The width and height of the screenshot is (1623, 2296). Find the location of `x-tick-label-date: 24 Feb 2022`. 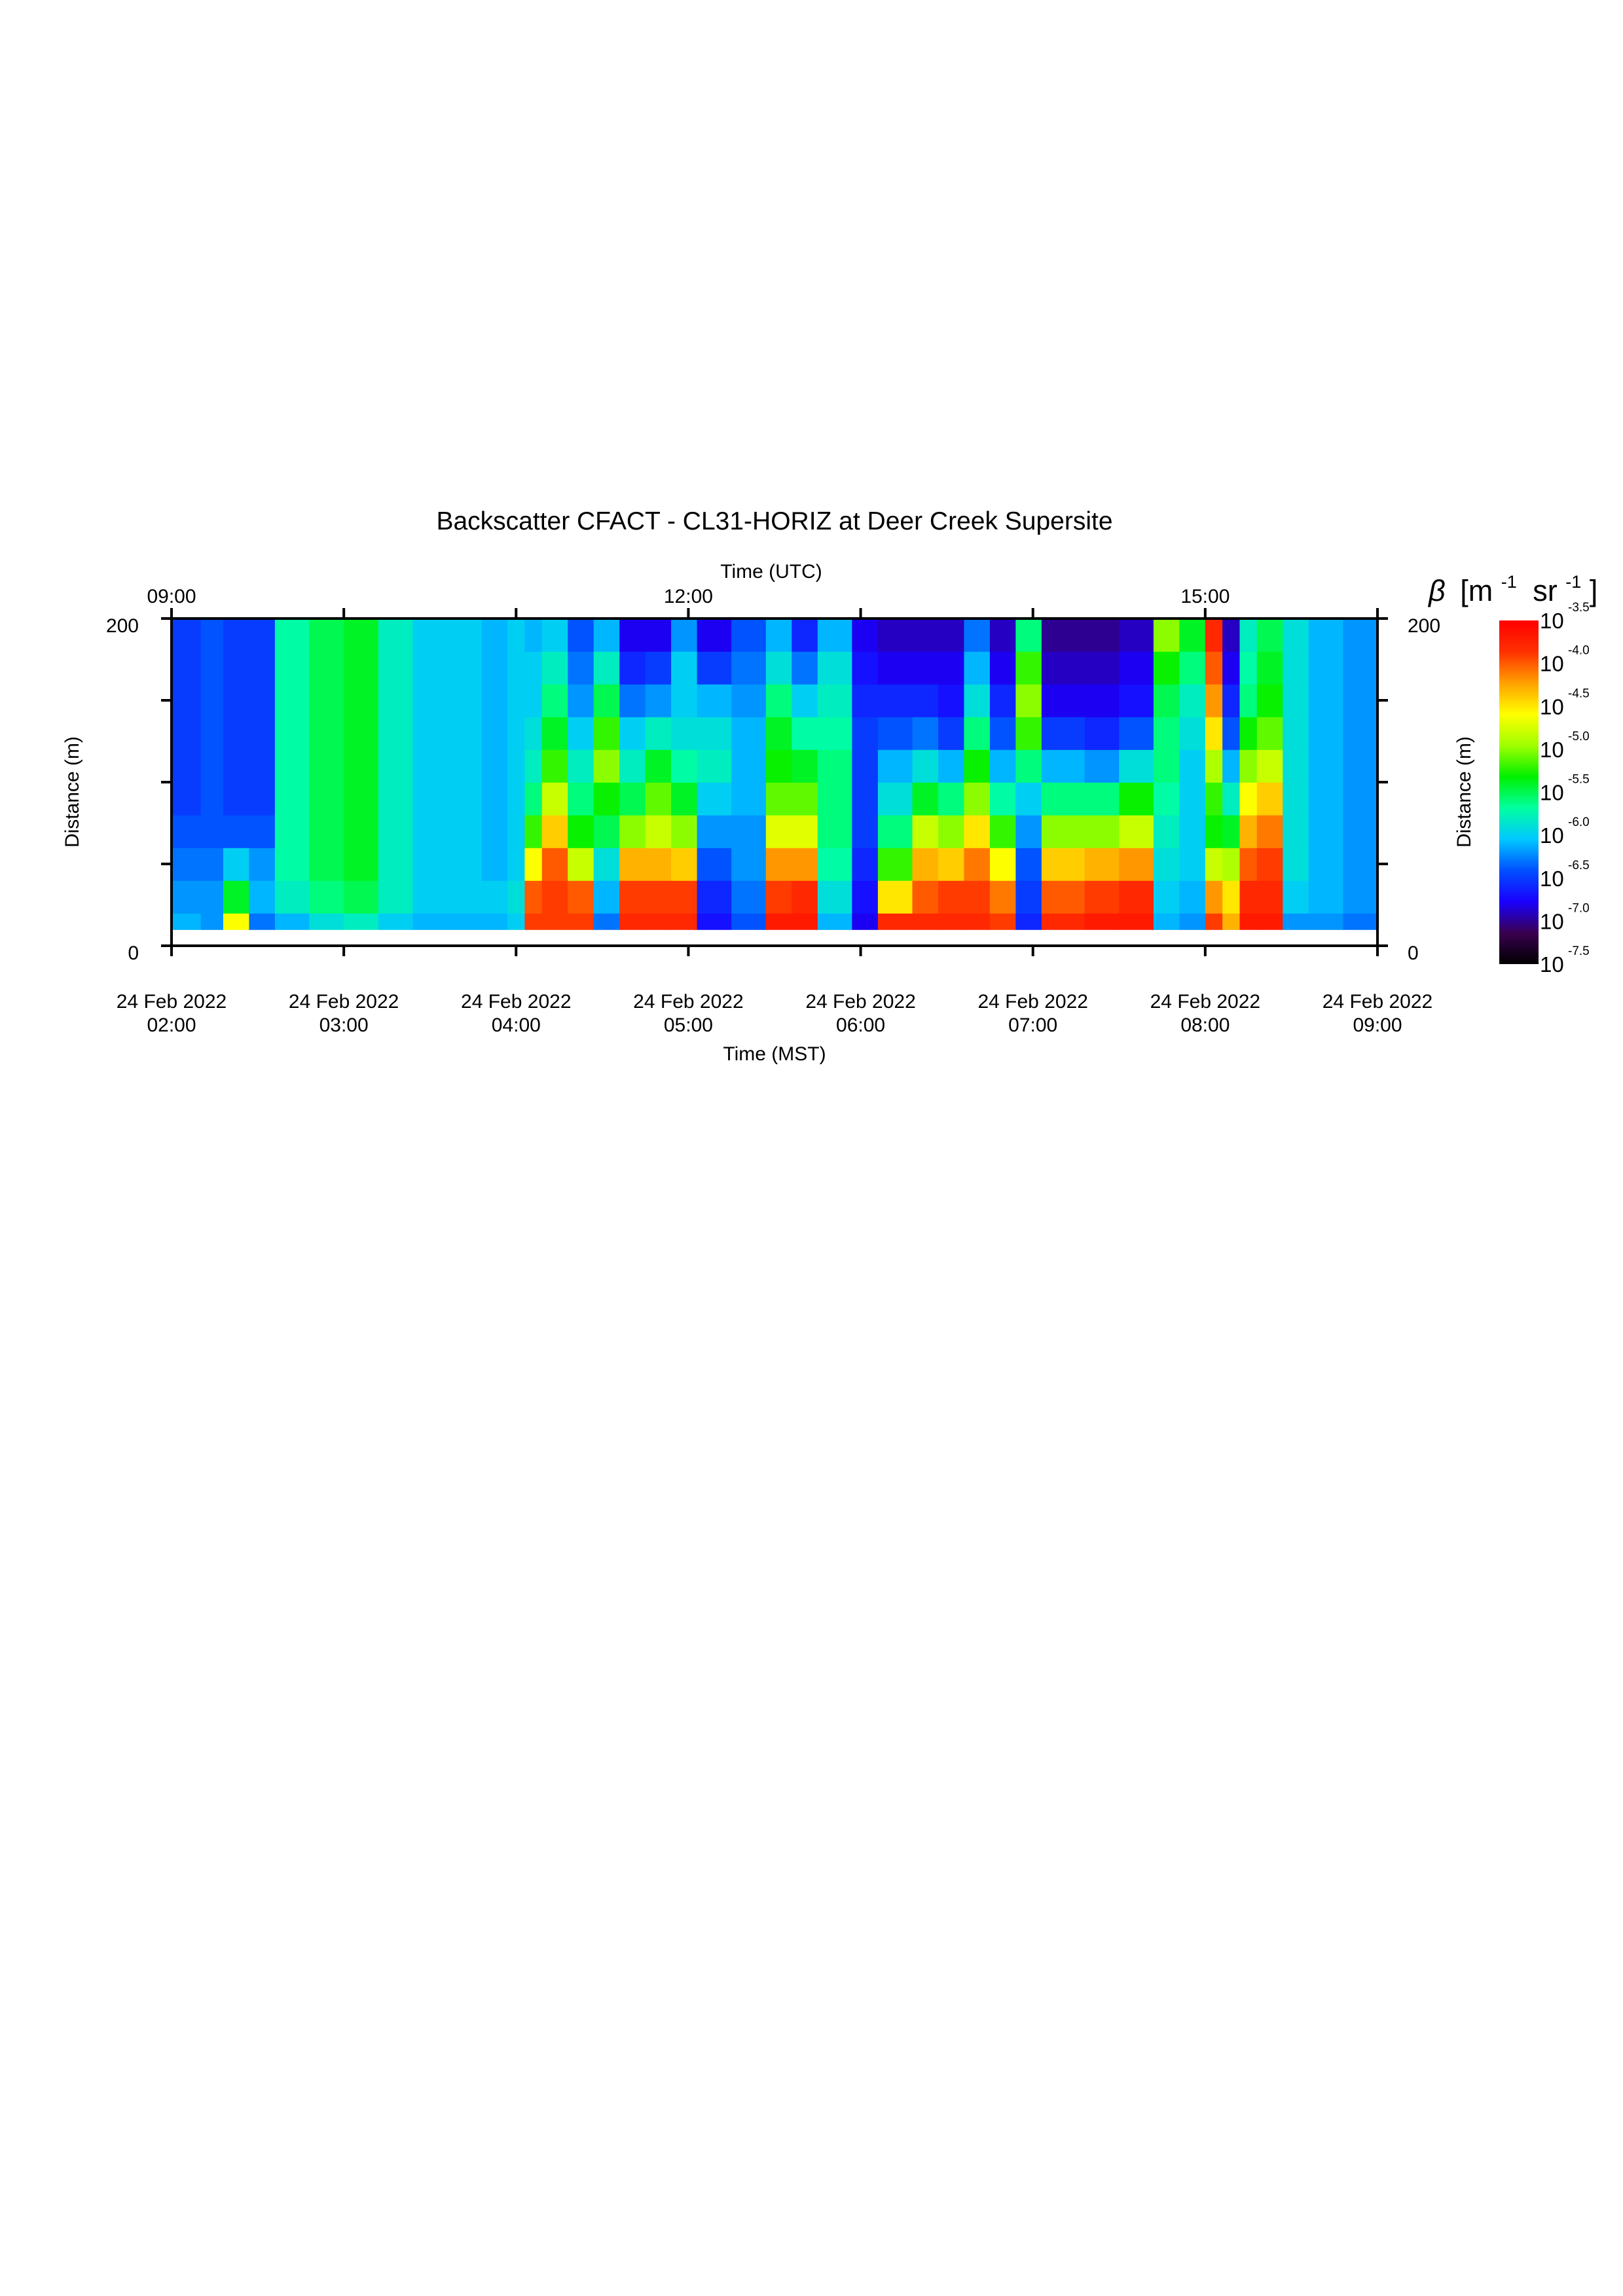

x-tick-label-date: 24 Feb 2022 is located at coordinates (344, 1002).